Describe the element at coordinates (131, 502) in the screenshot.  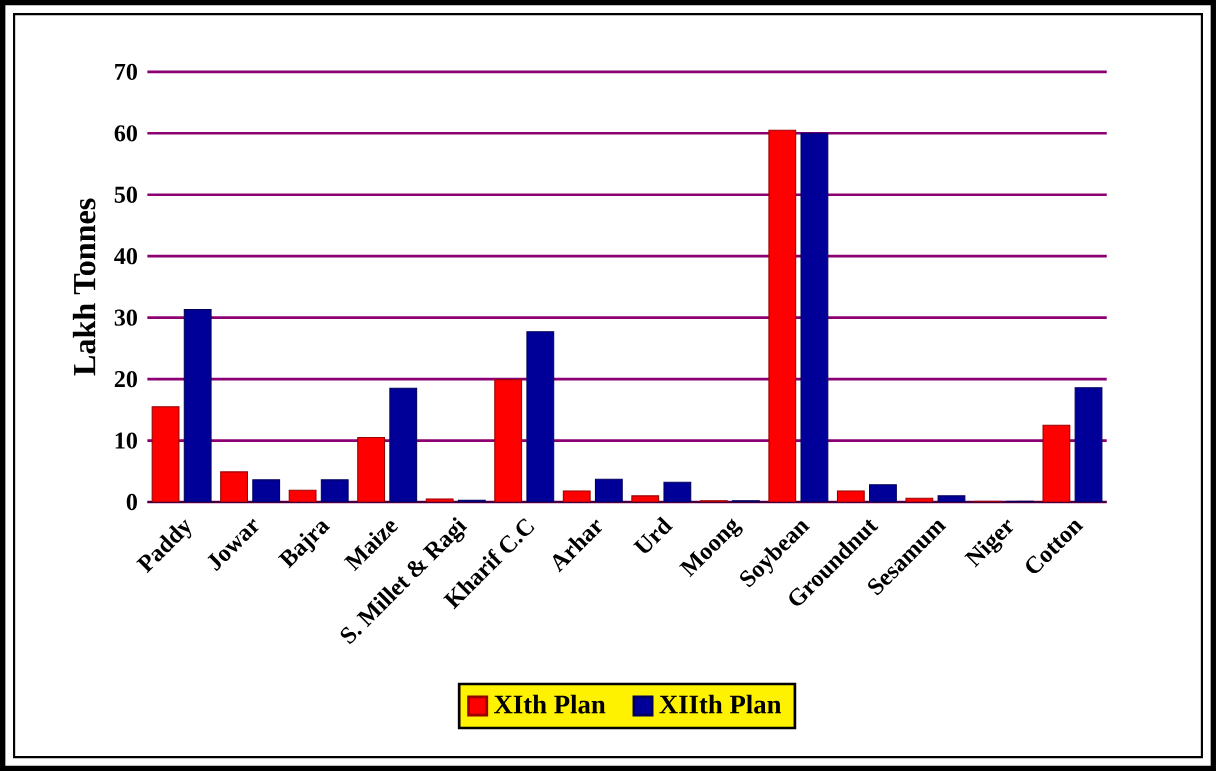
I see `y-tick-label: 0` at that location.